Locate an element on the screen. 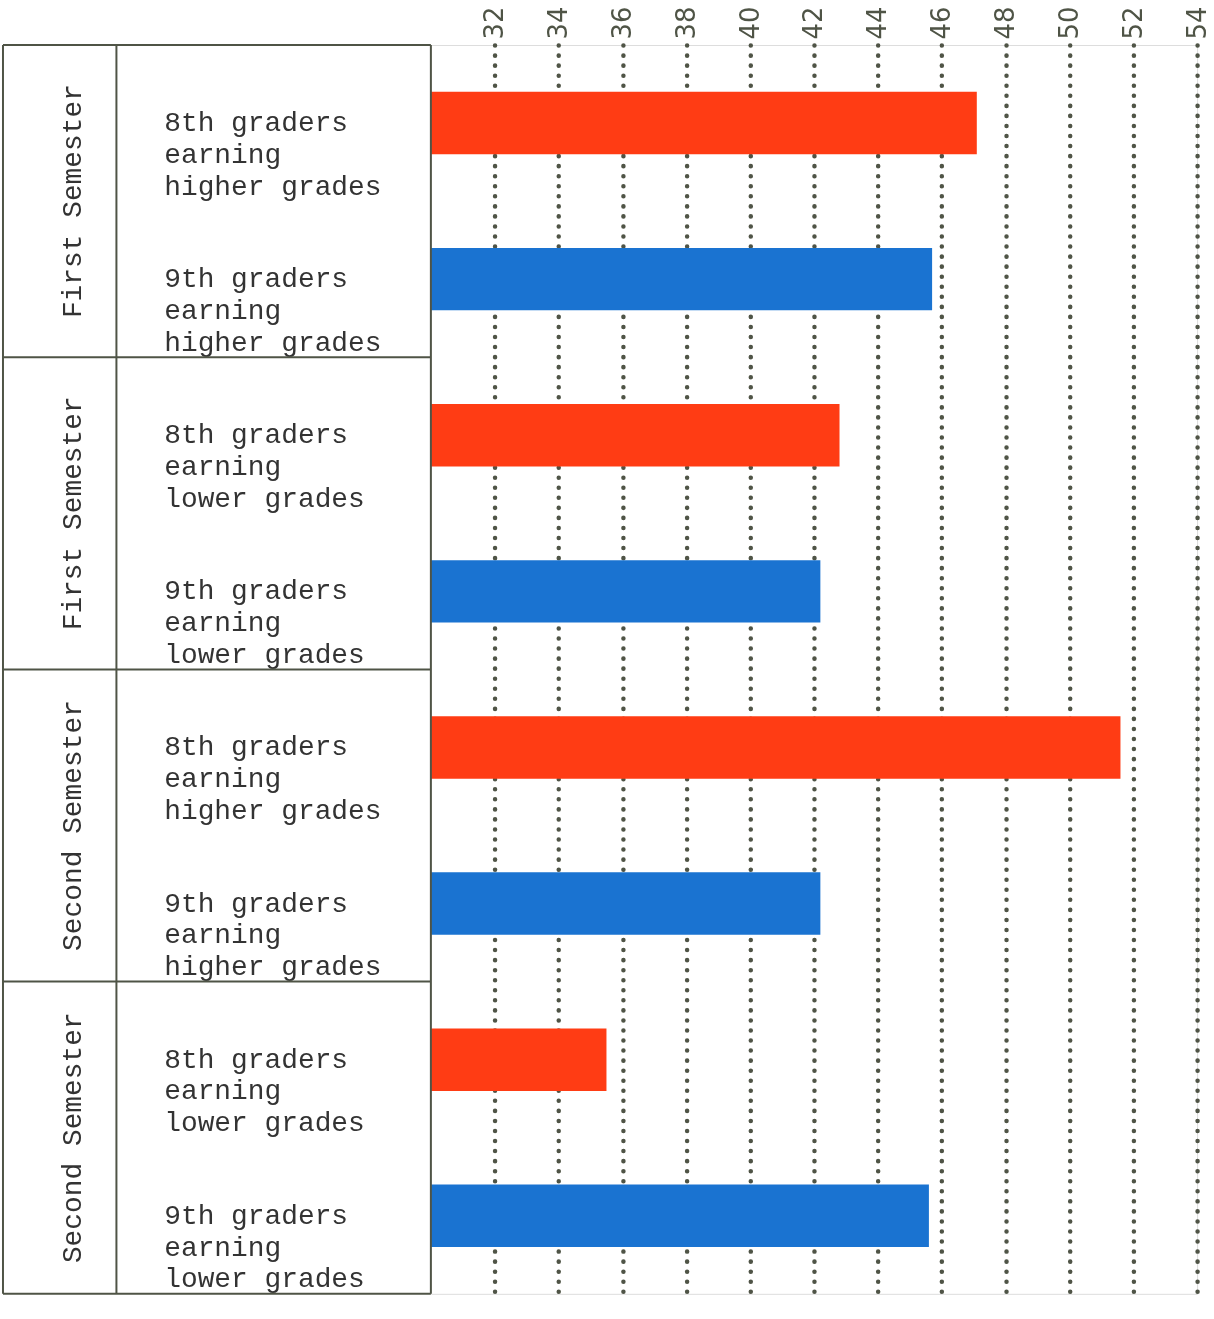 This screenshot has width=1214, height=1319. x-tick-label: 42 is located at coordinates (813, 23).